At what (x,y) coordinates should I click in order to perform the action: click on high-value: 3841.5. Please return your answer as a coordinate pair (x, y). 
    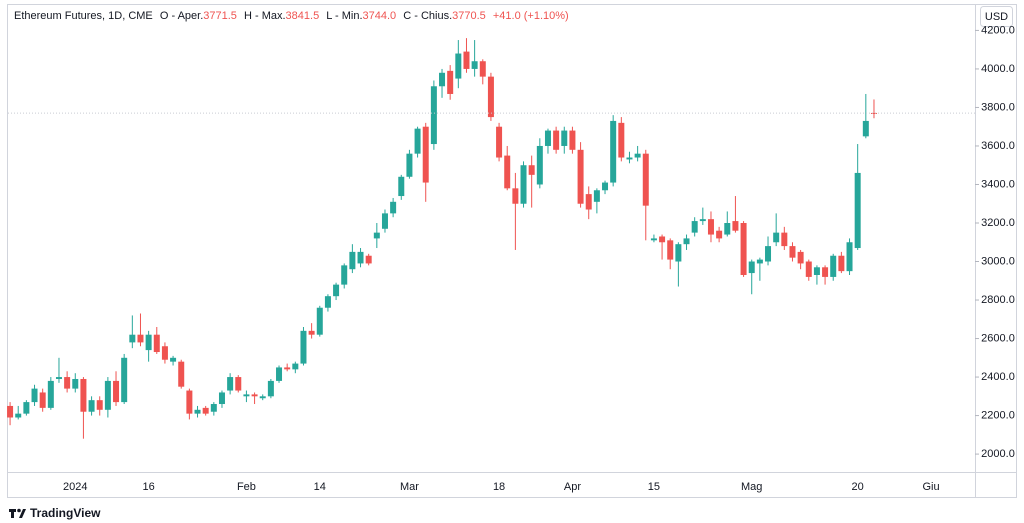
    Looking at the image, I should click on (303, 16).